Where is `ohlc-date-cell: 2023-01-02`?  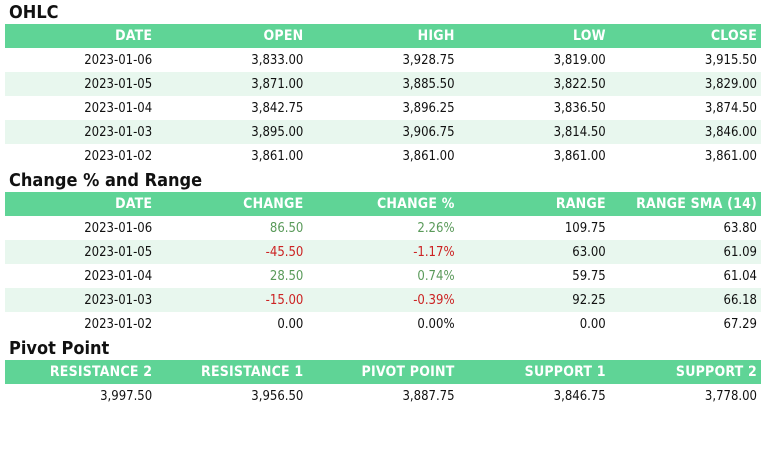
ohlc-date-cell: 2023-01-02 is located at coordinates (118, 156).